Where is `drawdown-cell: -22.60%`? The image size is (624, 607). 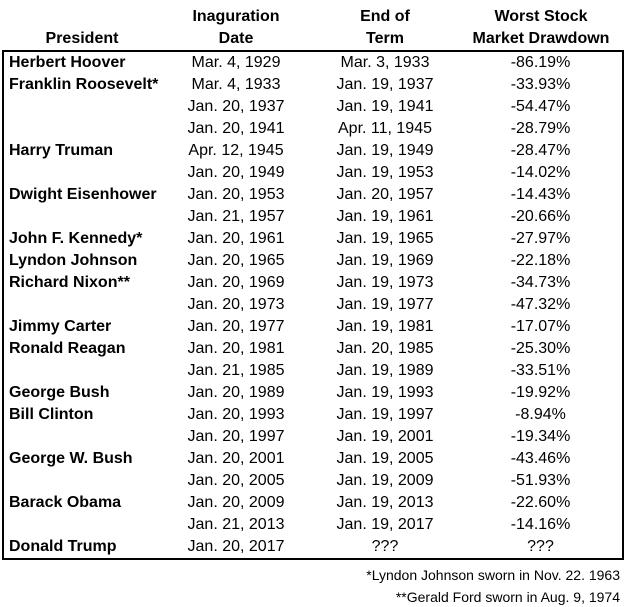 drawdown-cell: -22.60% is located at coordinates (540, 502).